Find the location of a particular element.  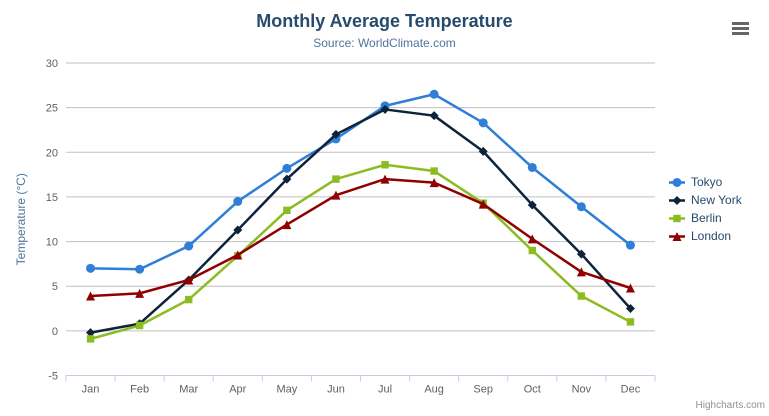

x-axis-label: Nov is located at coordinates (582, 390).